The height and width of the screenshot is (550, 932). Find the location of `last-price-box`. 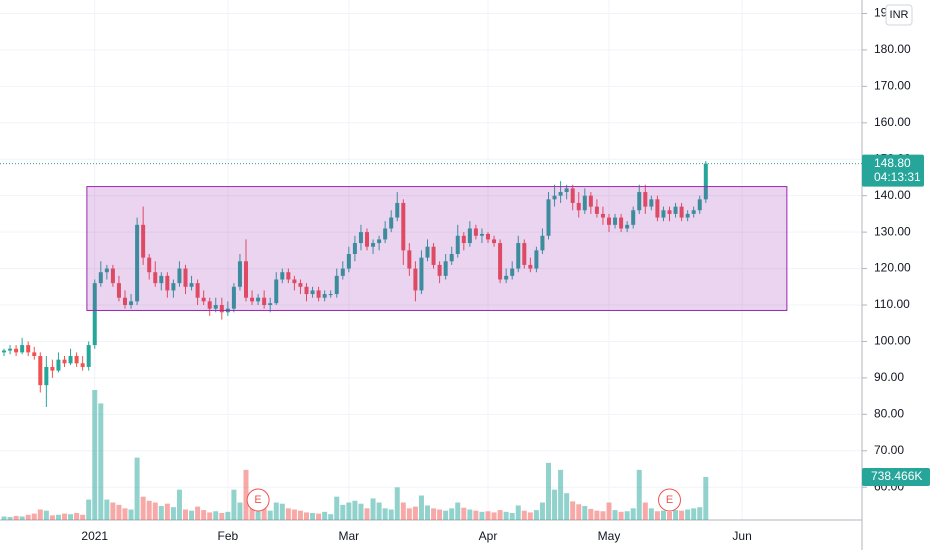

last-price-box is located at coordinates (893, 170).